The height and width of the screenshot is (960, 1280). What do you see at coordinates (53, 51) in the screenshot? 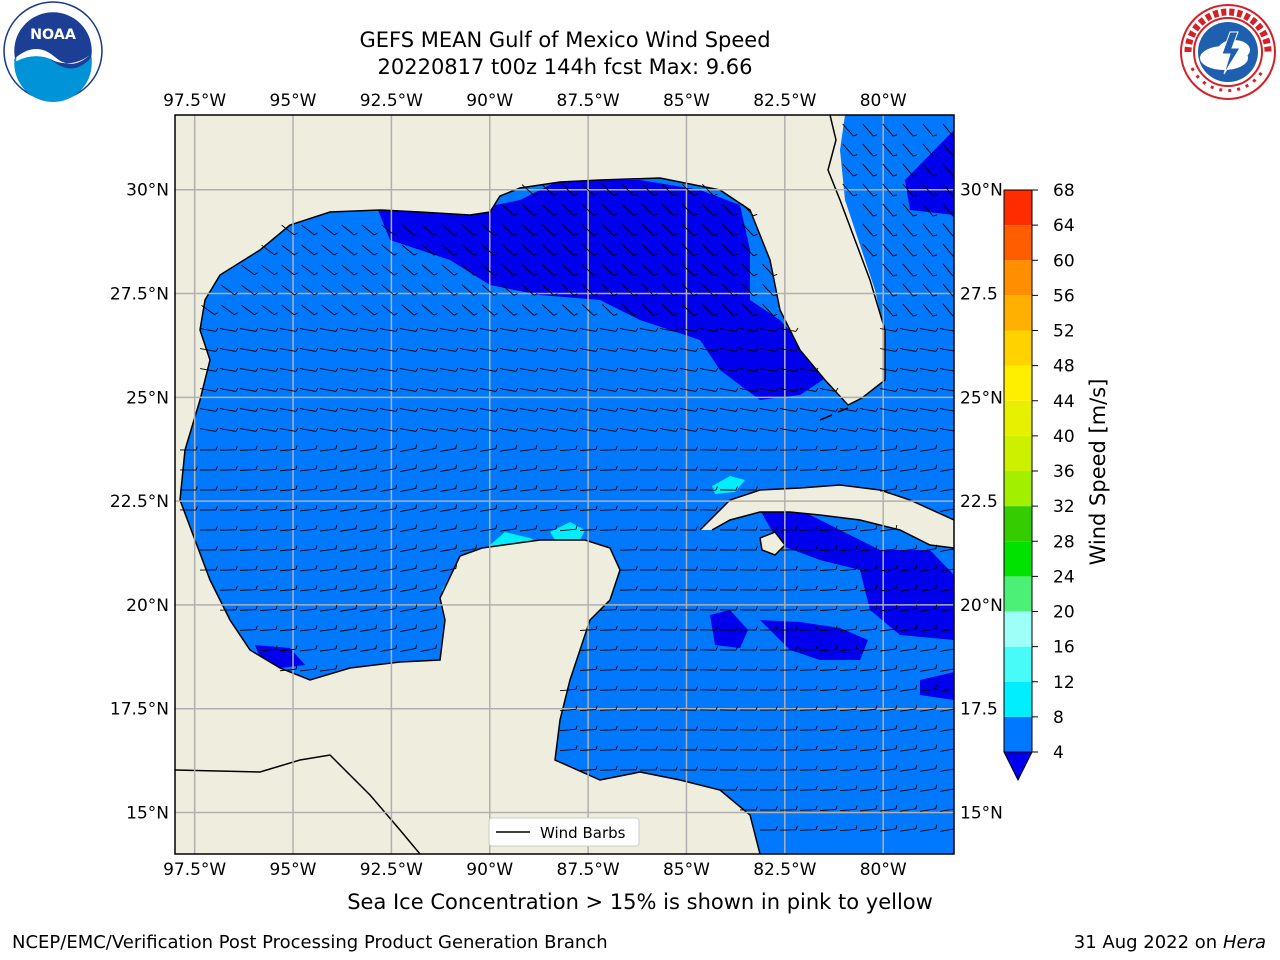
I see `noaa-logo: NOAA` at bounding box center [53, 51].